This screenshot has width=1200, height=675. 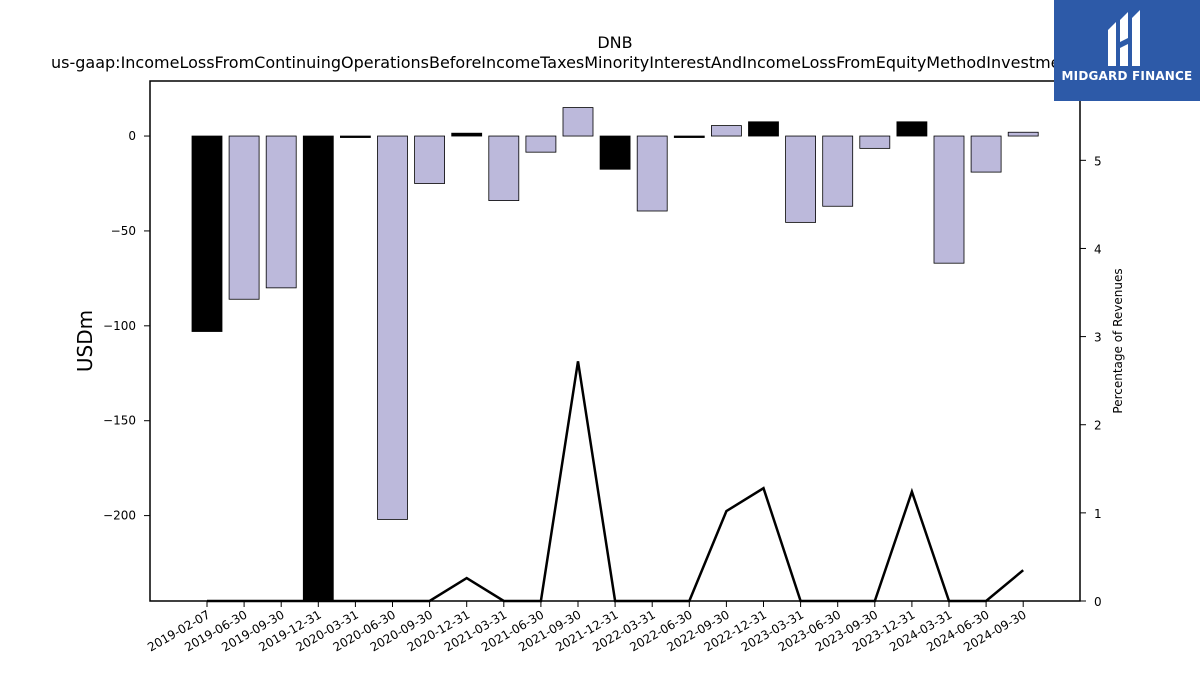 What do you see at coordinates (123, 231) in the screenshot?
I see `y-tick-label: −50` at bounding box center [123, 231].